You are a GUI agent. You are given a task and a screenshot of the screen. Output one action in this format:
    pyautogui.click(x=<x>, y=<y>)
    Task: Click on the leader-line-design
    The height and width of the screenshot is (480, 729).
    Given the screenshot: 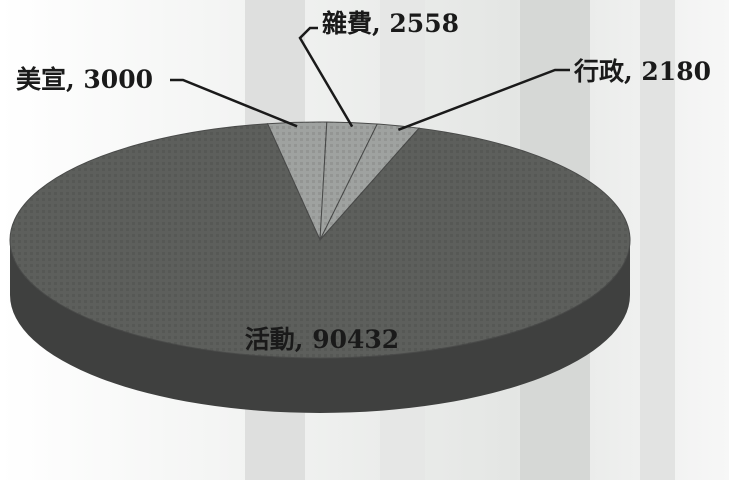 What is the action you would take?
    pyautogui.click(x=234, y=103)
    